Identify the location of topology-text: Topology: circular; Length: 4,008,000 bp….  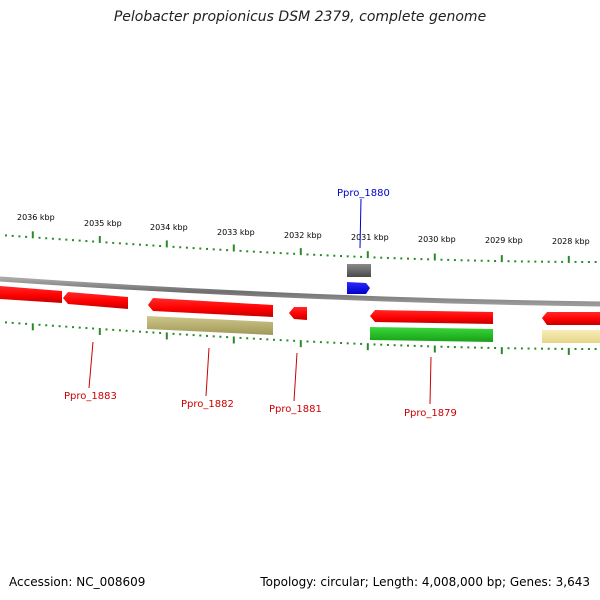
(425, 582).